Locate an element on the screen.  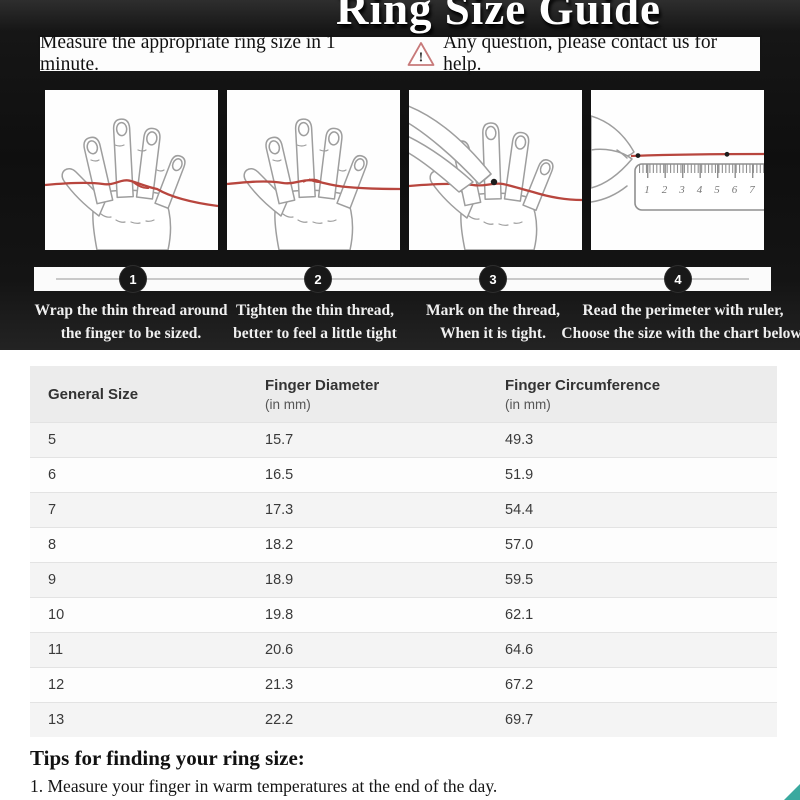
step-progress-bar: 1 2 3 4 is located at coordinates (402, 279).